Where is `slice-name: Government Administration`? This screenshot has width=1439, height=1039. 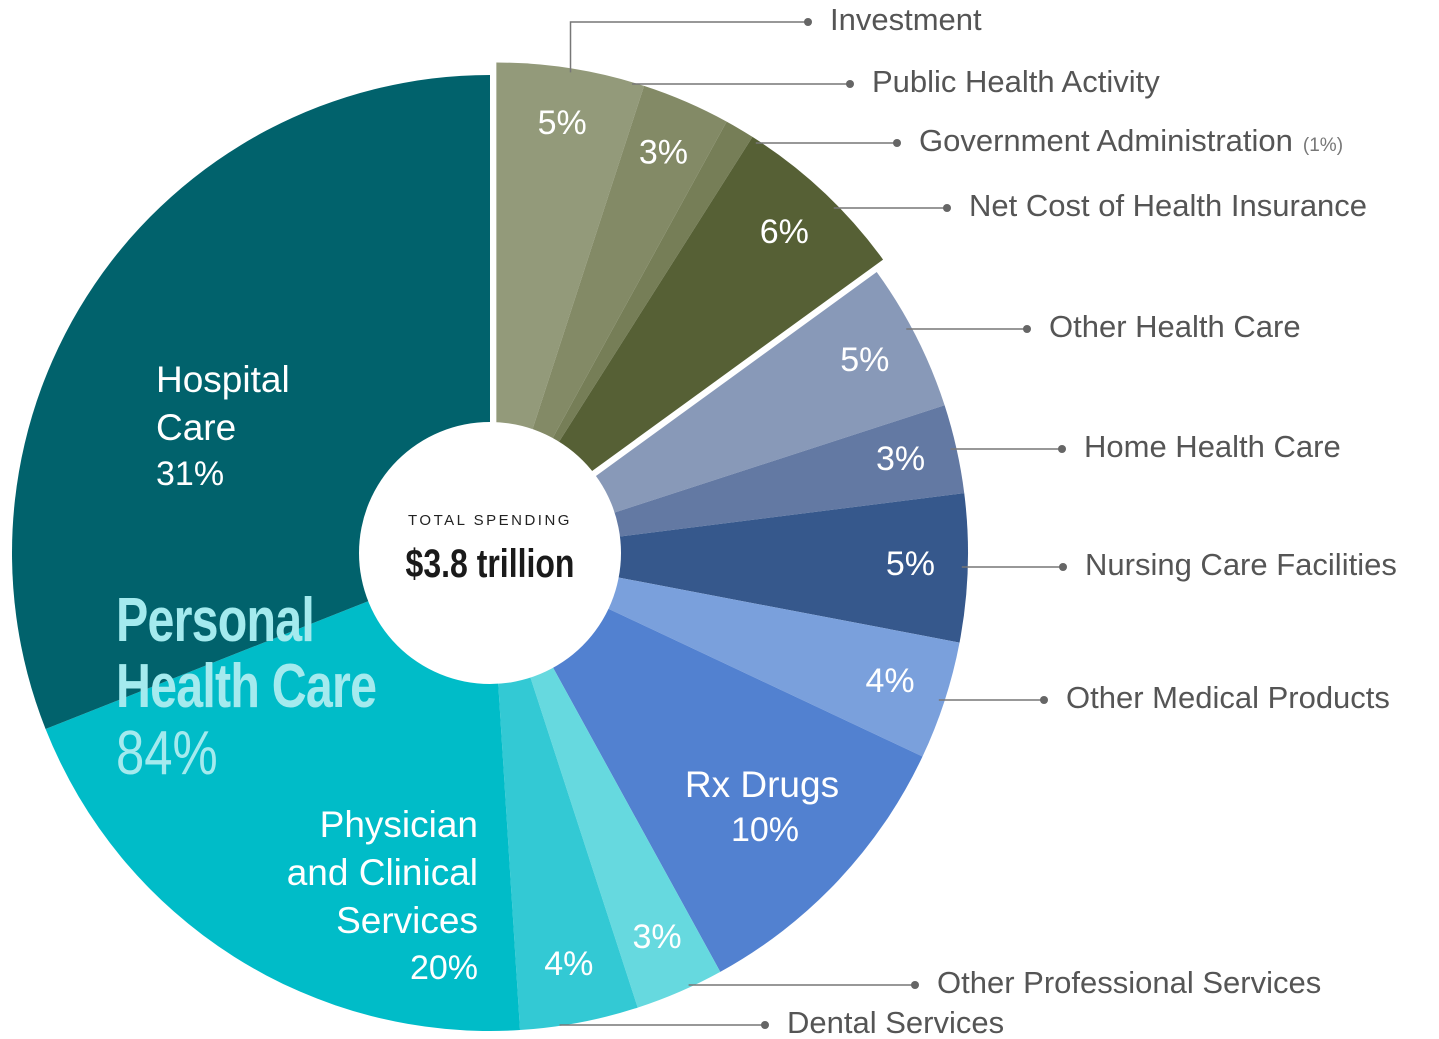
slice-name: Government Administration is located at coordinates (1106, 140).